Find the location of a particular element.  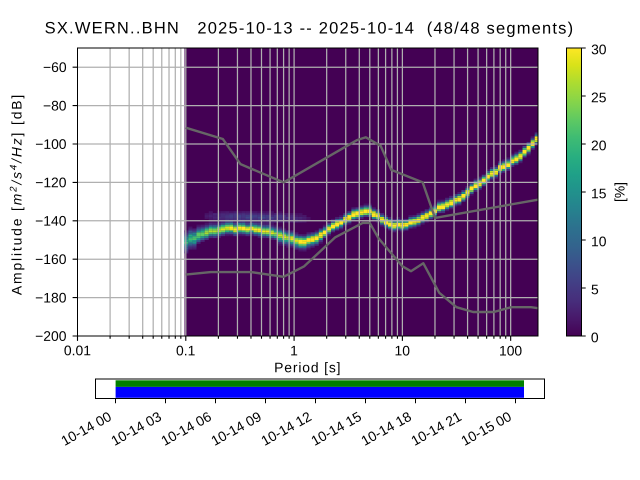

svg-text: 0 is located at coordinates (595, 337).